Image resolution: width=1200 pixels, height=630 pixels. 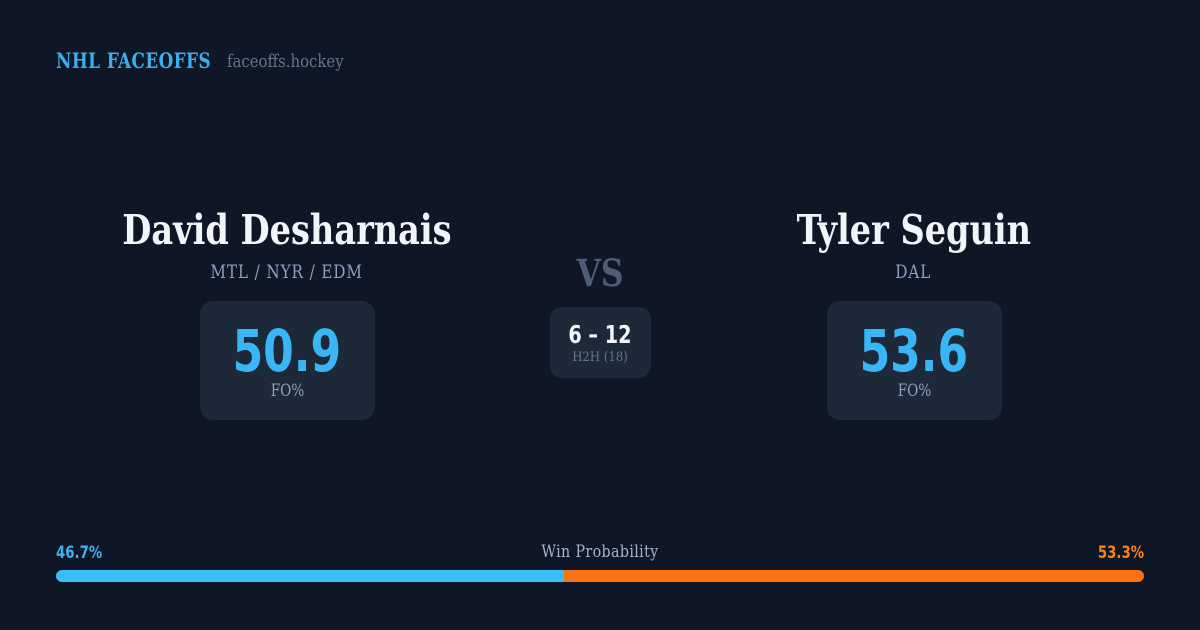 I want to click on win-probability-title-text: Win Probability, so click(x=600, y=551).